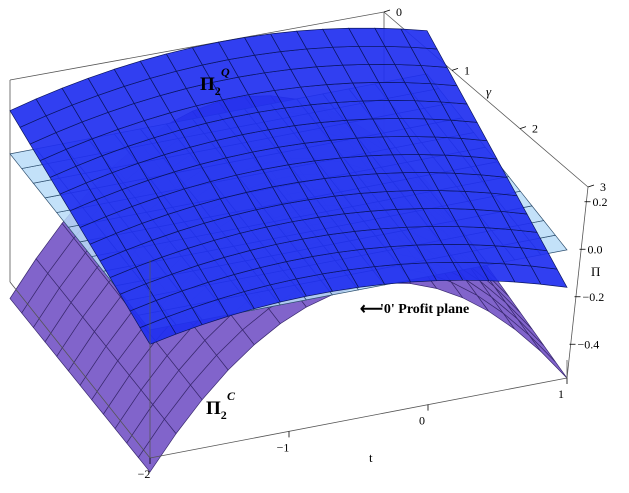 The image size is (629, 493). Describe the element at coordinates (371, 457) in the screenshot. I see `t-axis-label: t` at that location.